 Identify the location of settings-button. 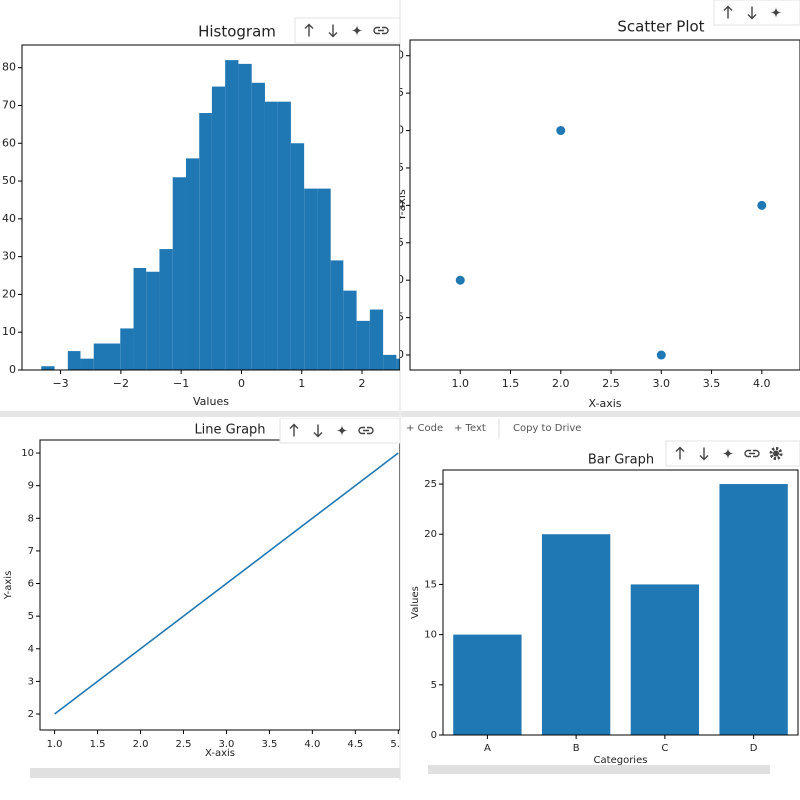
(776, 453).